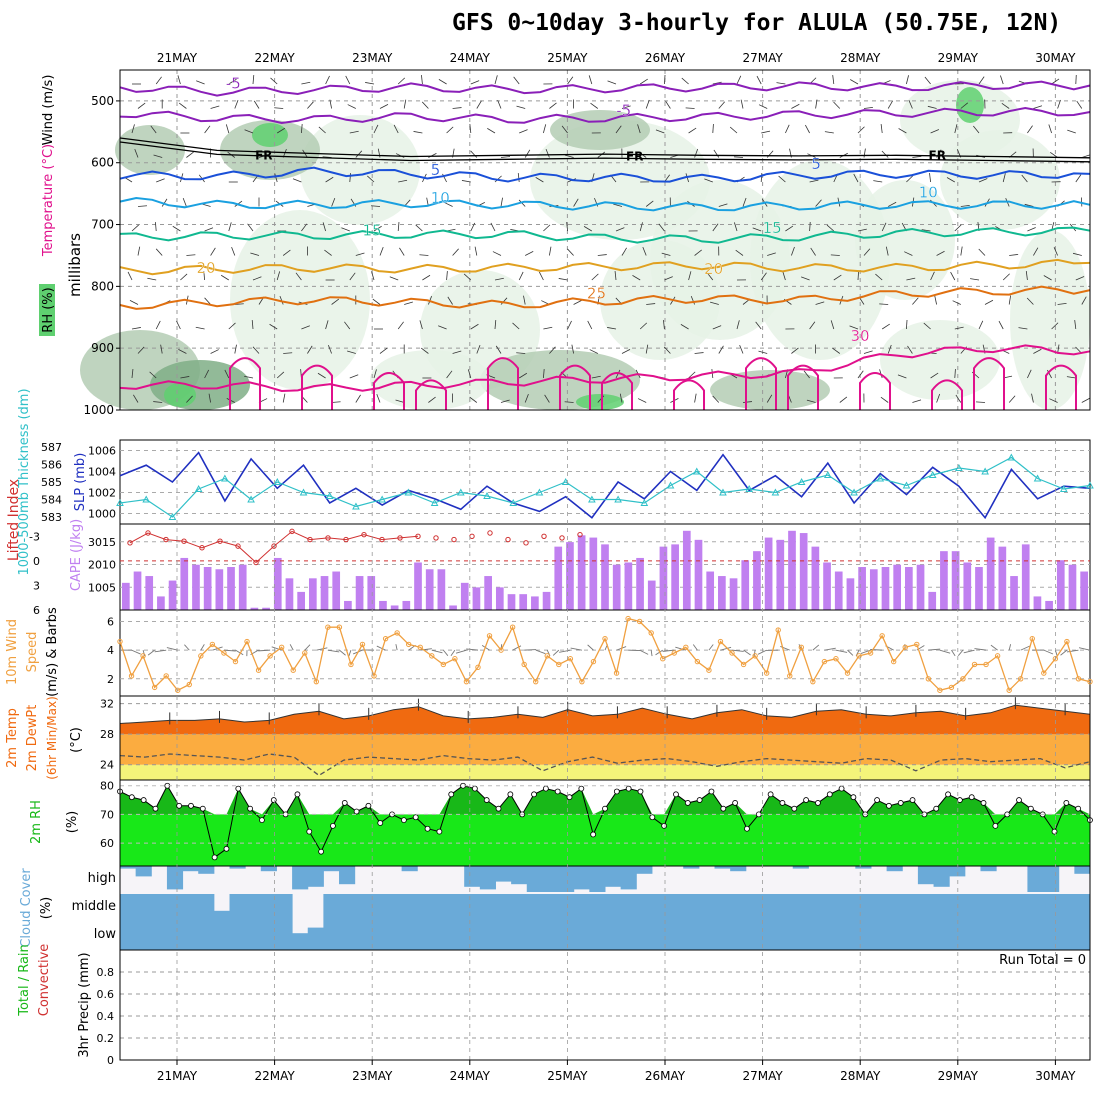  I want to click on isotherm-line, so click(605, 267).